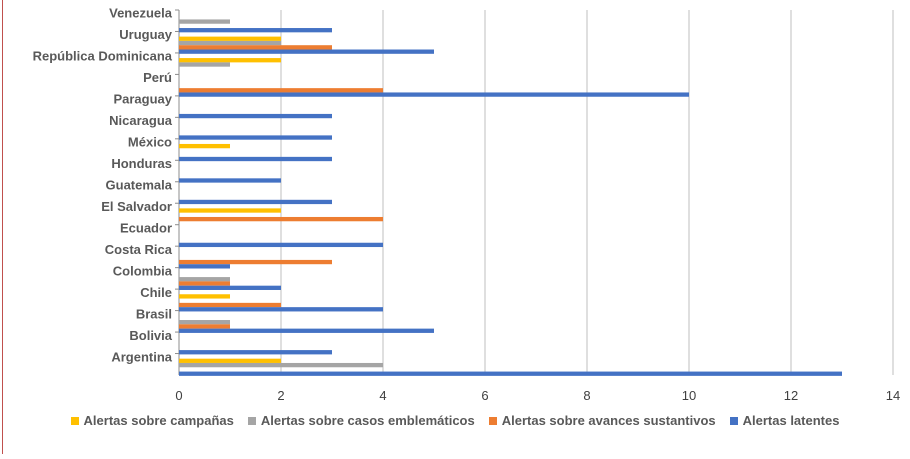 Image resolution: width=910 pixels, height=459 pixels. Describe the element at coordinates (158, 420) in the screenshot. I see `legend-label: Alertas sobre campañas` at that location.